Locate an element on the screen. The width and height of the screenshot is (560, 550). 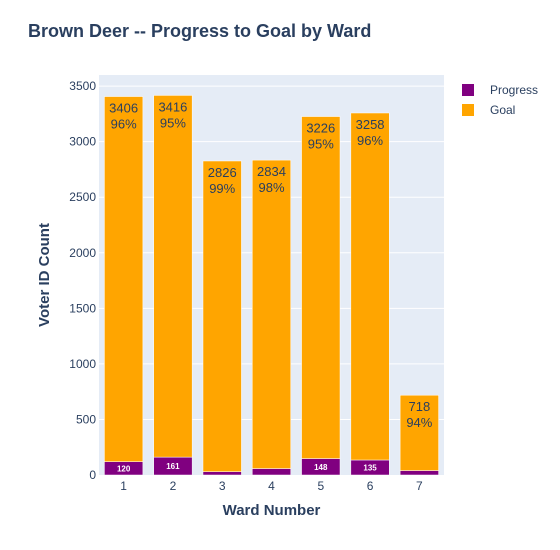
goal-label: 2826 99% is located at coordinates (222, 180).